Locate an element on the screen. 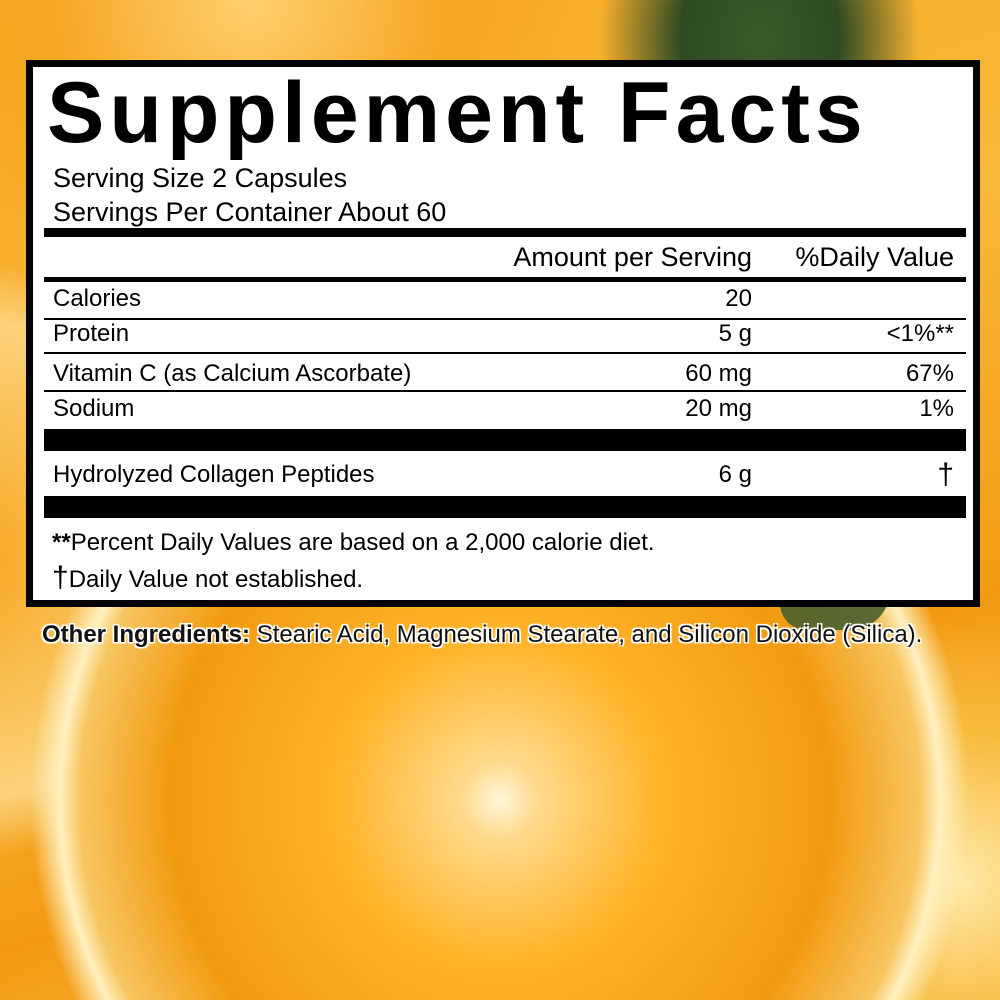 The image size is (1000, 1000). nutrient-name: Hydrolyzed Collagen Peptides is located at coordinates (214, 474).